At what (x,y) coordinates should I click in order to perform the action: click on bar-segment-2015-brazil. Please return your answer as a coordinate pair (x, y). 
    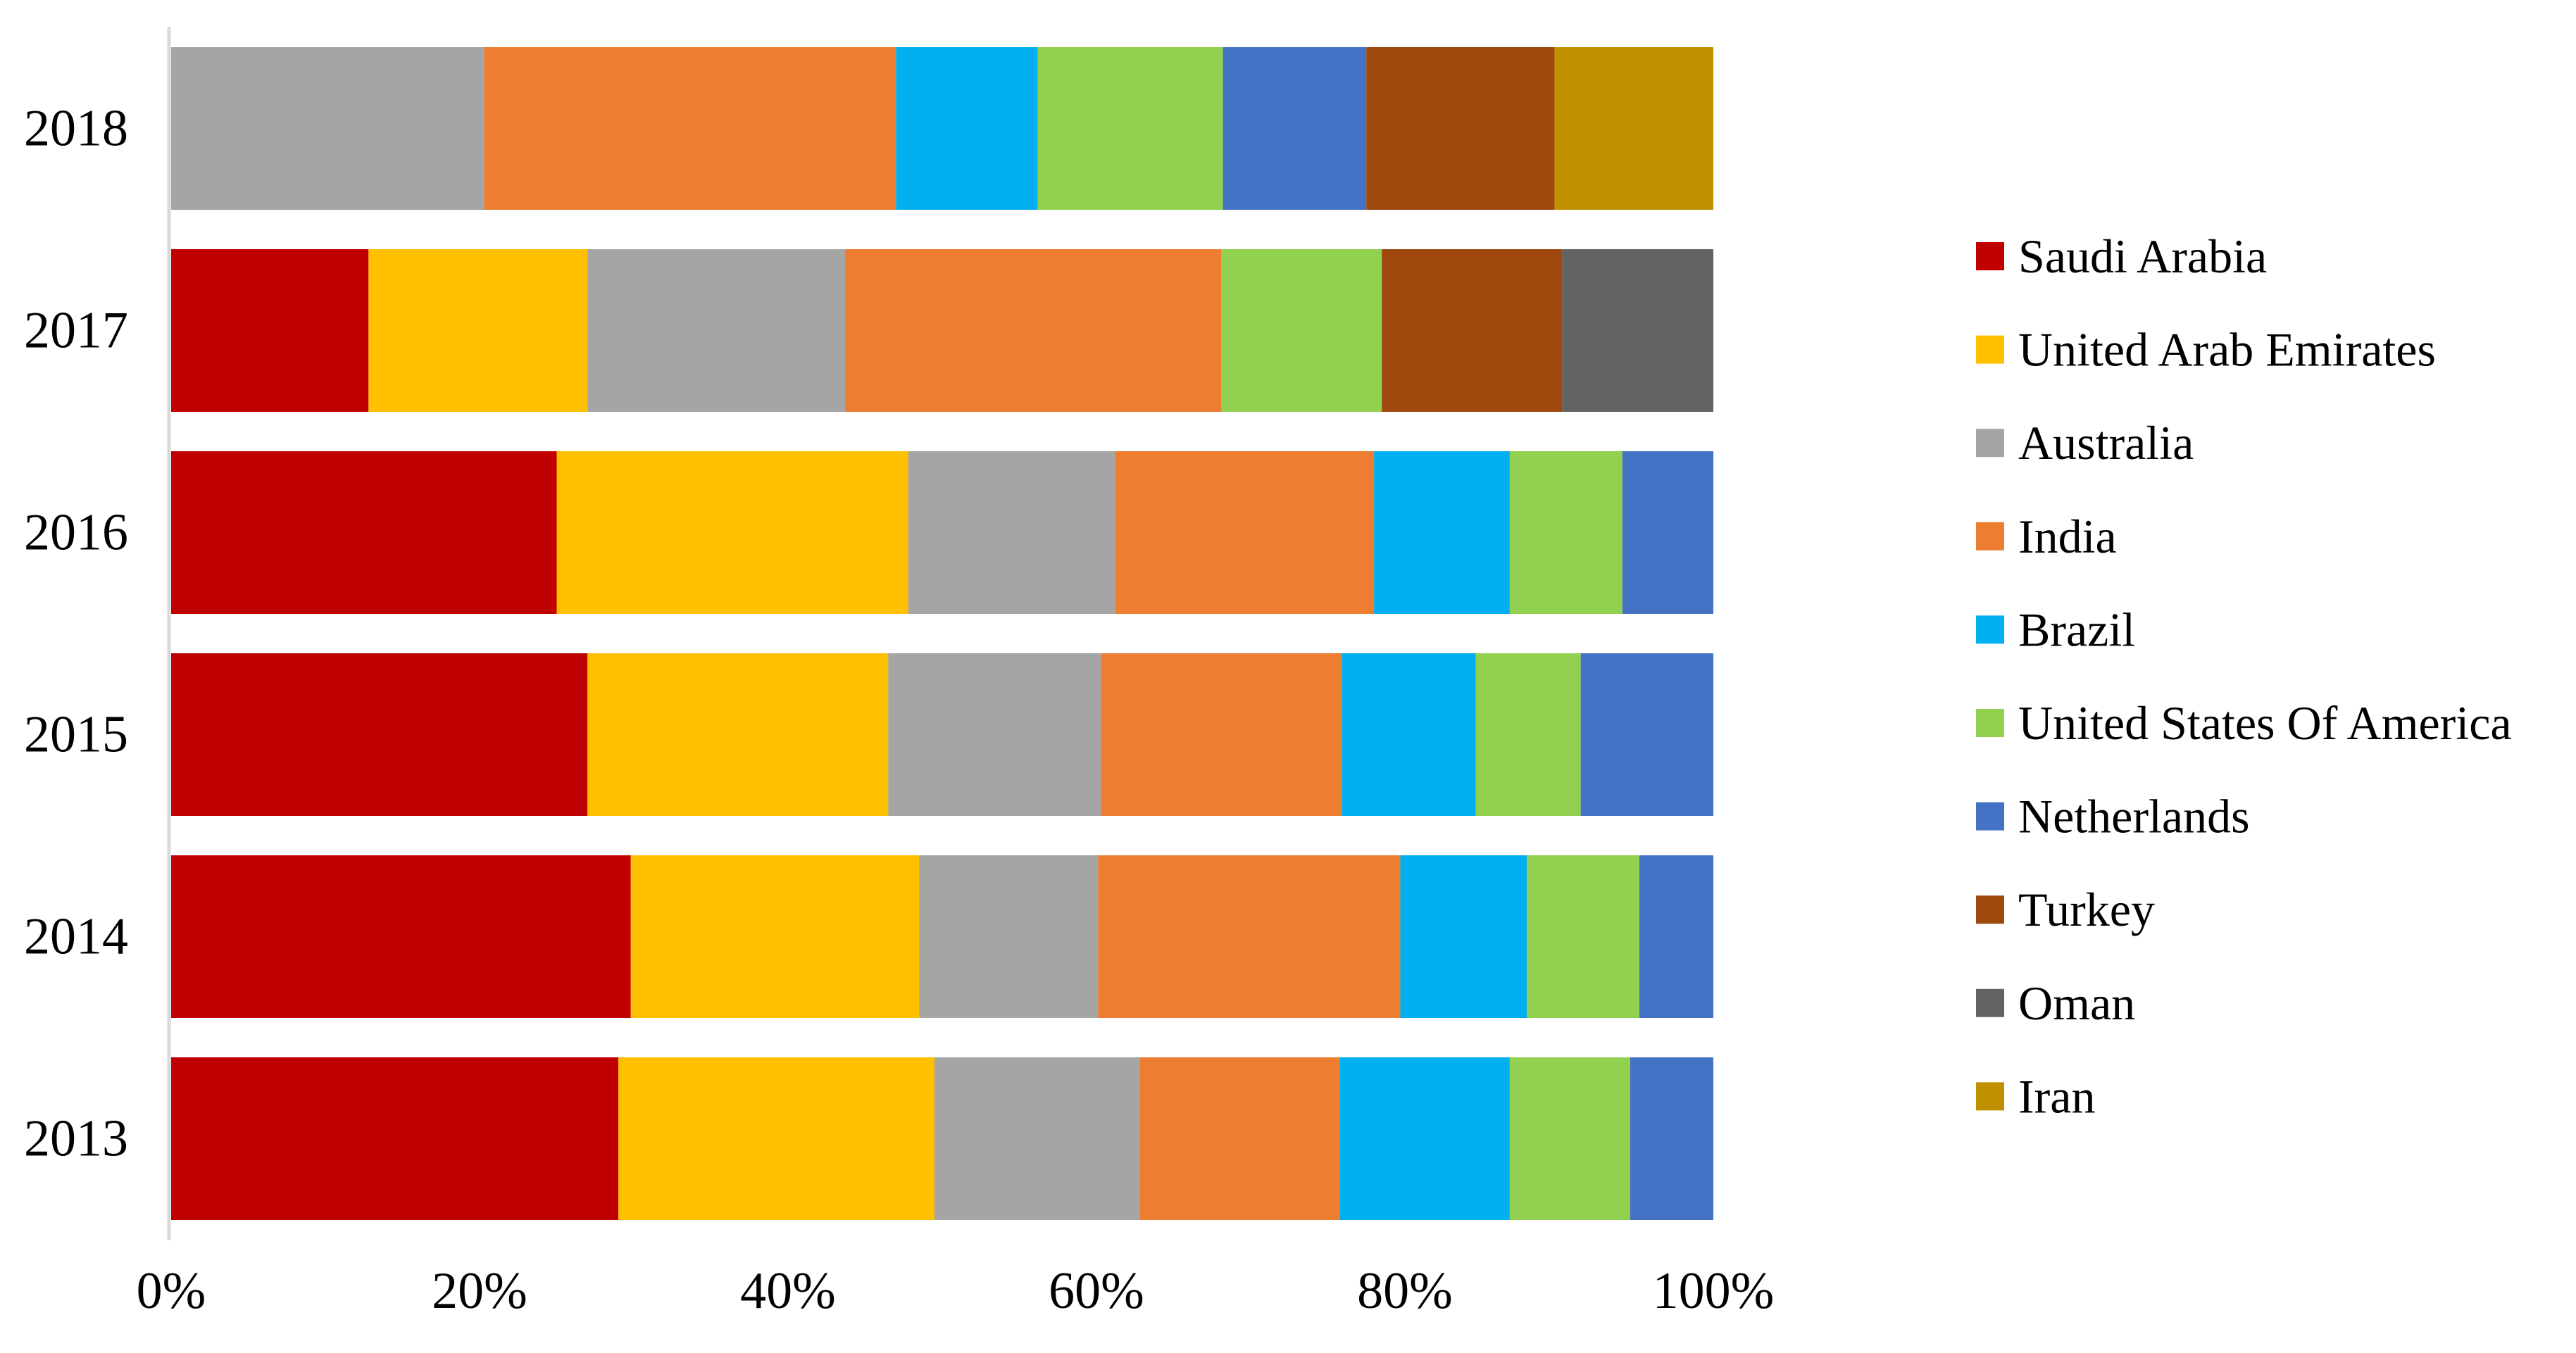
    Looking at the image, I should click on (1409, 734).